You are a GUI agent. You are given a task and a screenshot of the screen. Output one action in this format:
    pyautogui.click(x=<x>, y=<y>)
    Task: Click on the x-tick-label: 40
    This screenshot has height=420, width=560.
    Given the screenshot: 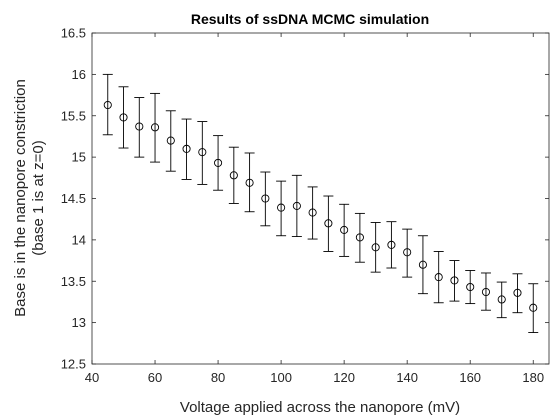 What is the action you would take?
    pyautogui.click(x=92, y=377)
    